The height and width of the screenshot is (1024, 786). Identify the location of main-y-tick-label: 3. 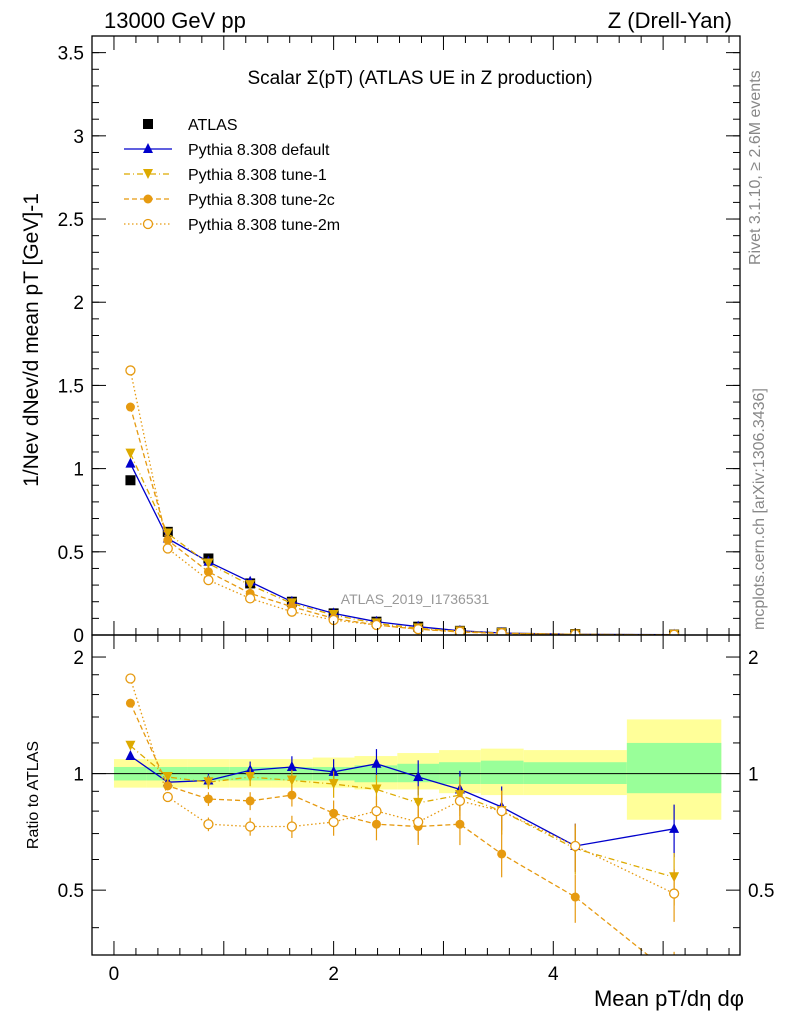
(78, 137).